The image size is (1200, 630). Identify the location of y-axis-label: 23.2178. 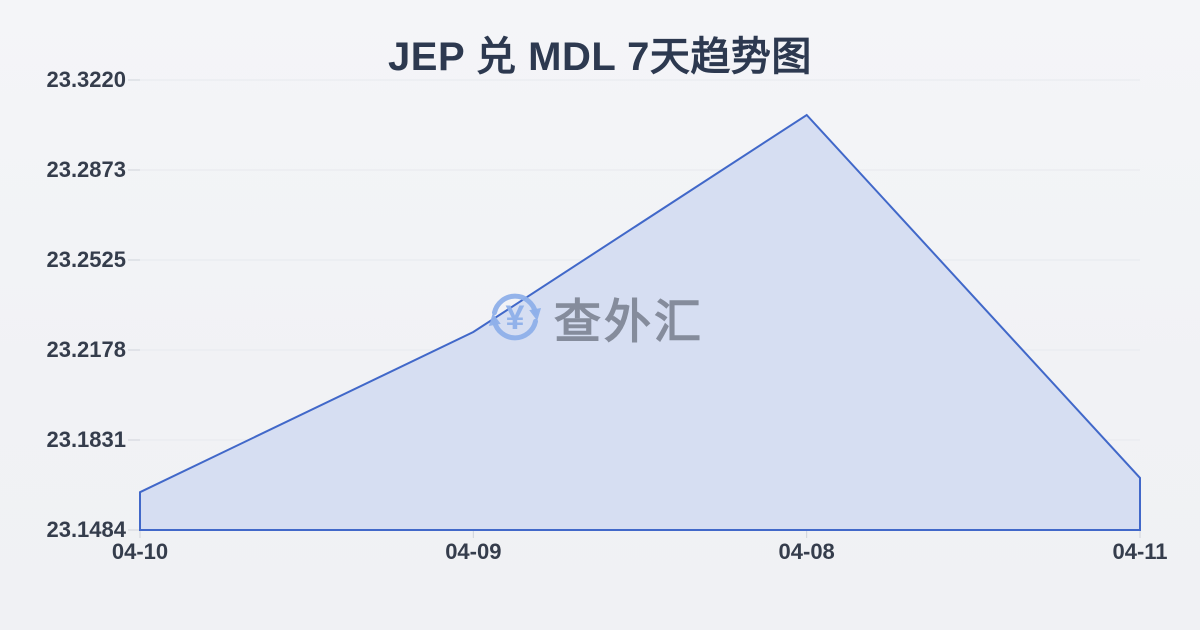
(86, 349).